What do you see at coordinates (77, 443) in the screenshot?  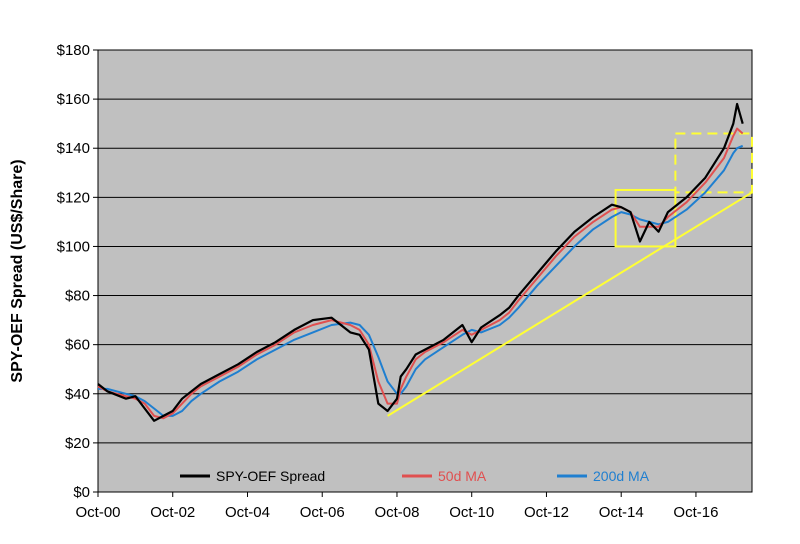 I see `y-tick-label: $20` at bounding box center [77, 443].